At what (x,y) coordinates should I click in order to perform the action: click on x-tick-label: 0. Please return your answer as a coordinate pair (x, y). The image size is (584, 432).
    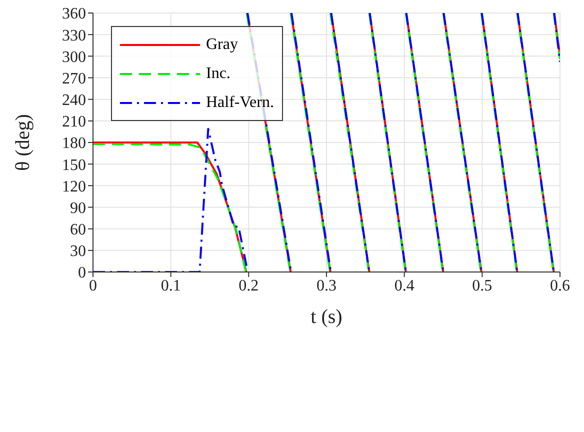
    Looking at the image, I should click on (93, 285).